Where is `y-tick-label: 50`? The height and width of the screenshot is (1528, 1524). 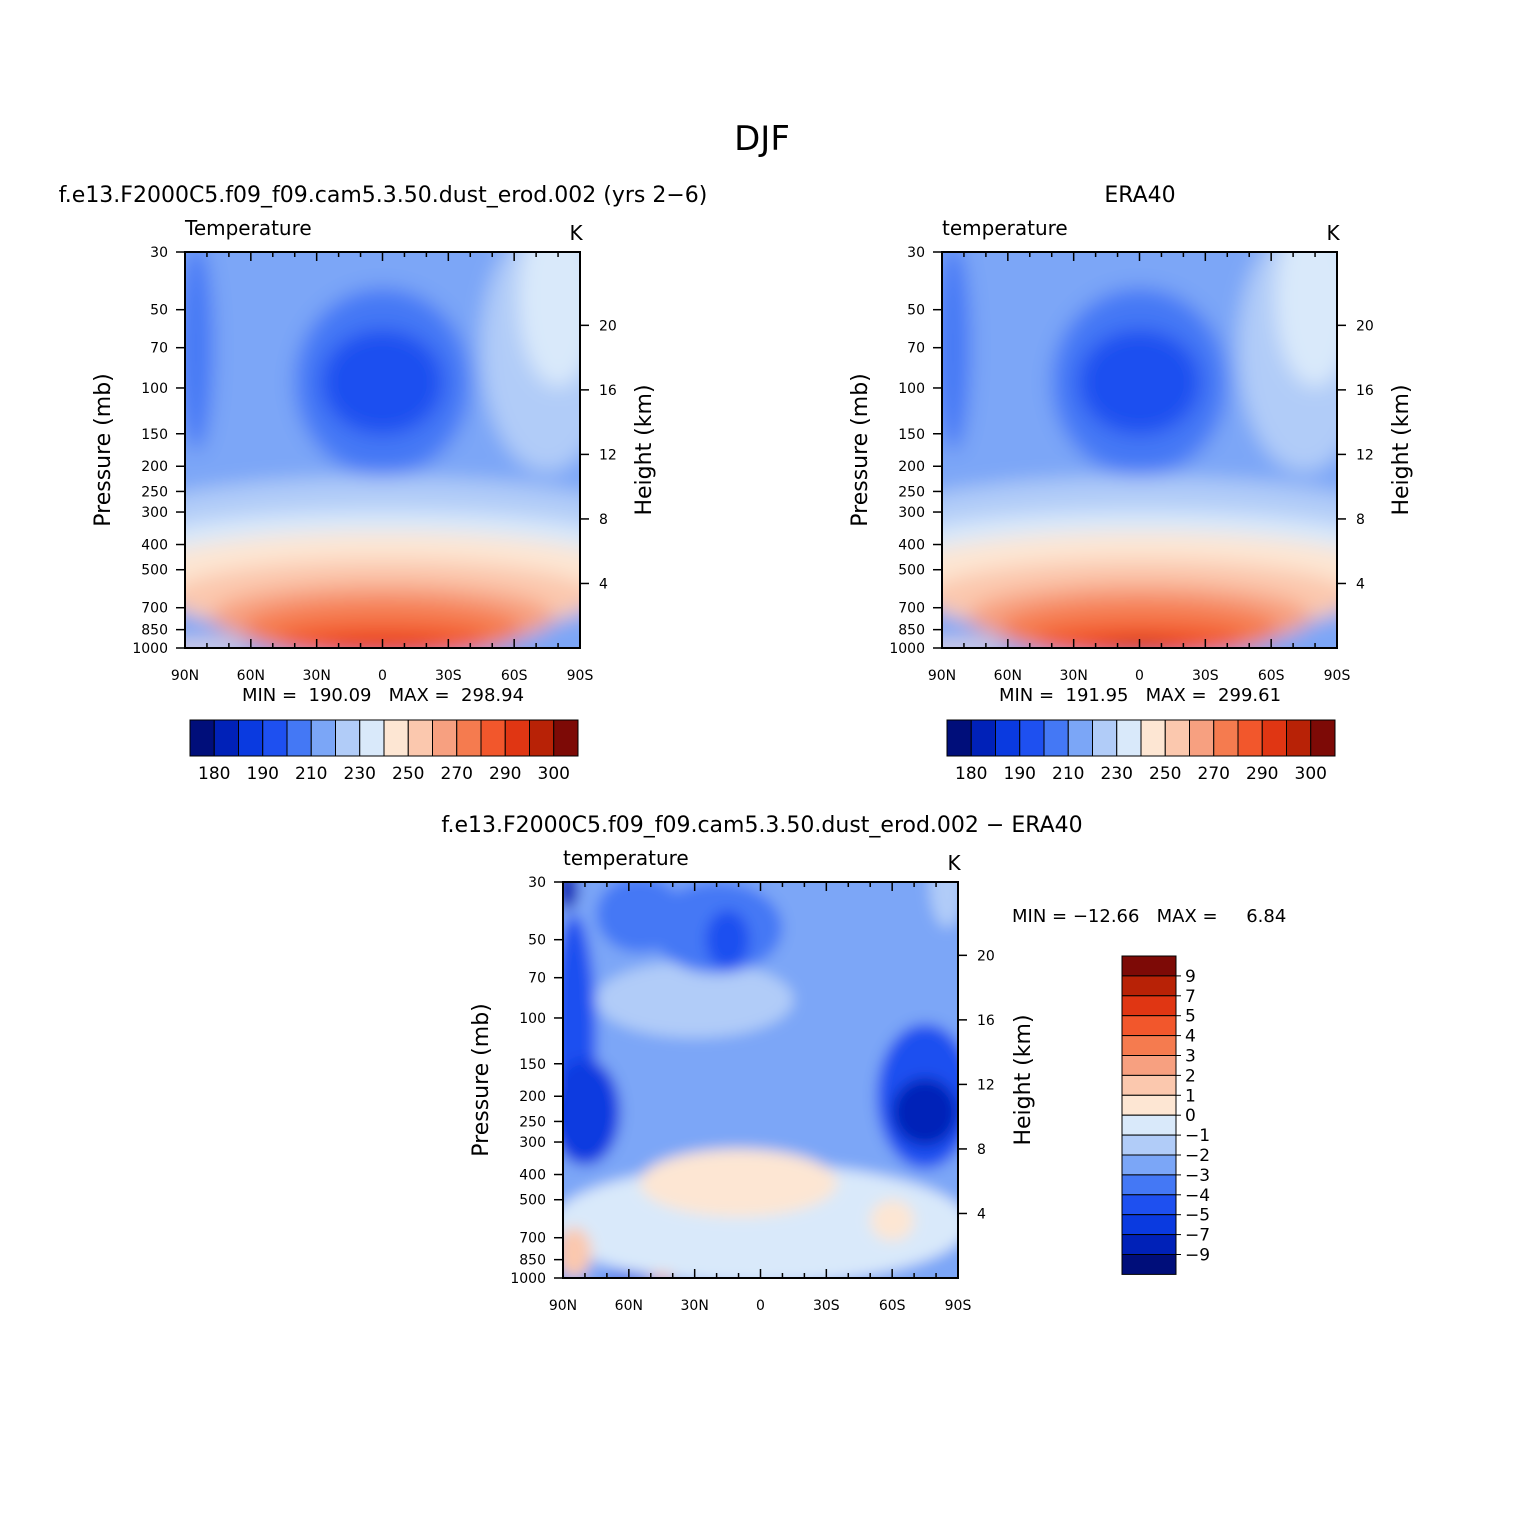
y-tick-label: 50 is located at coordinates (159, 311).